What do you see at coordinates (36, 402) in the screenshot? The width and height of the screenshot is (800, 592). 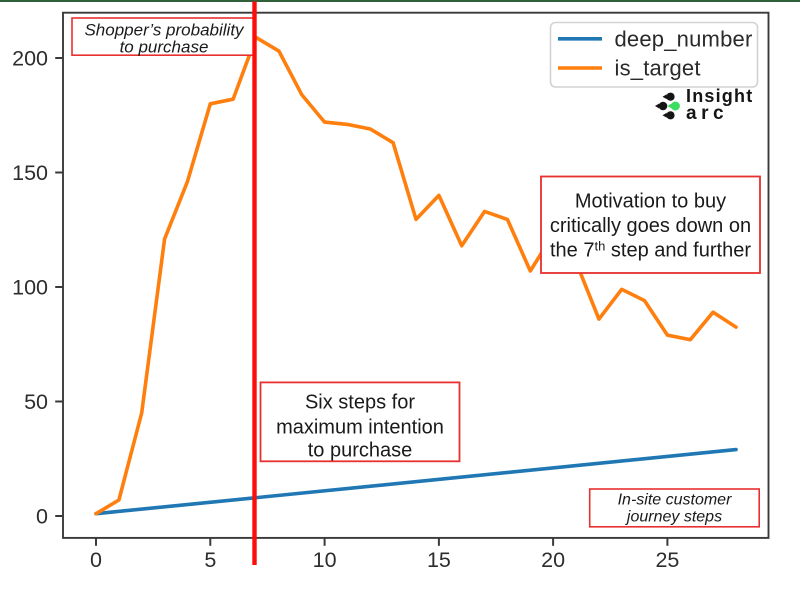 I see `svg-text: 50` at bounding box center [36, 402].